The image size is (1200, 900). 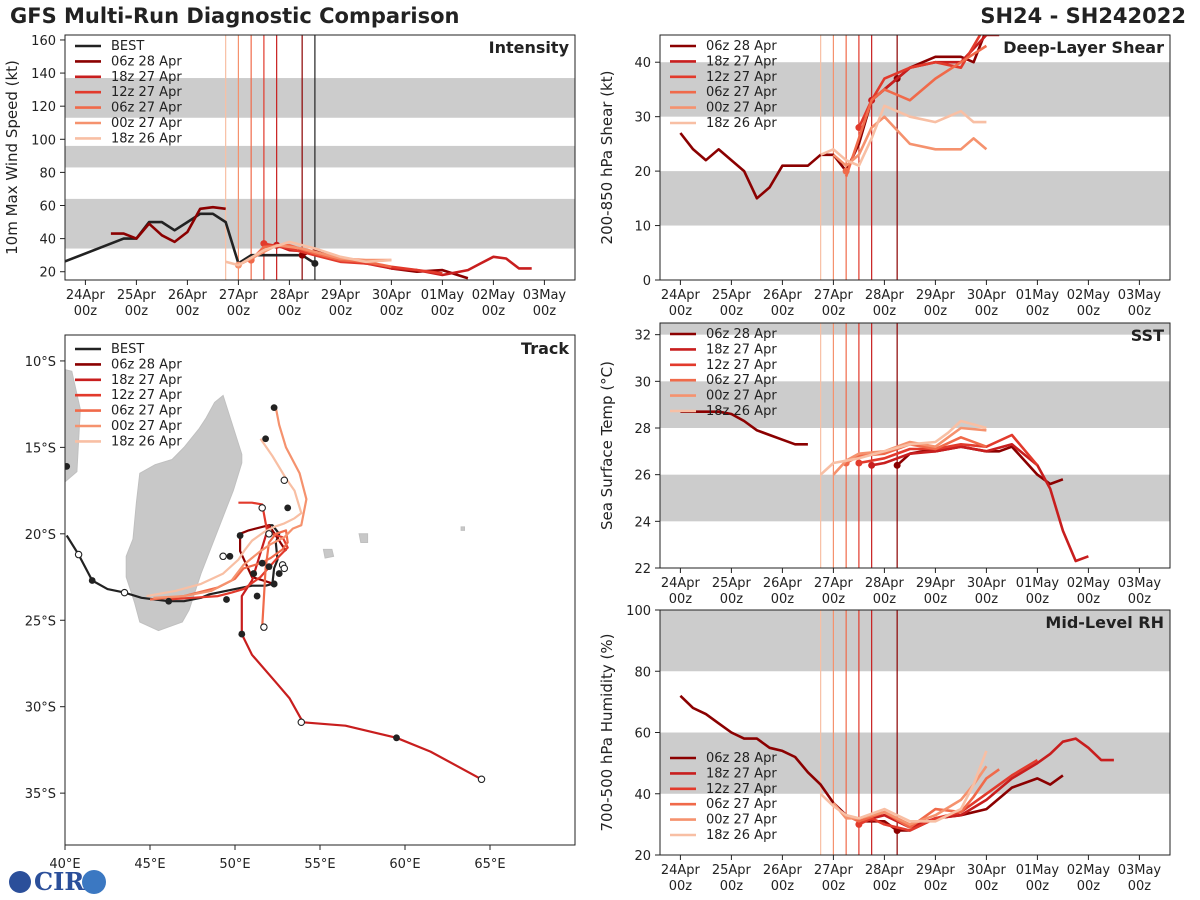 I want to click on x-tick-label: 26Apr, so click(x=783, y=583).